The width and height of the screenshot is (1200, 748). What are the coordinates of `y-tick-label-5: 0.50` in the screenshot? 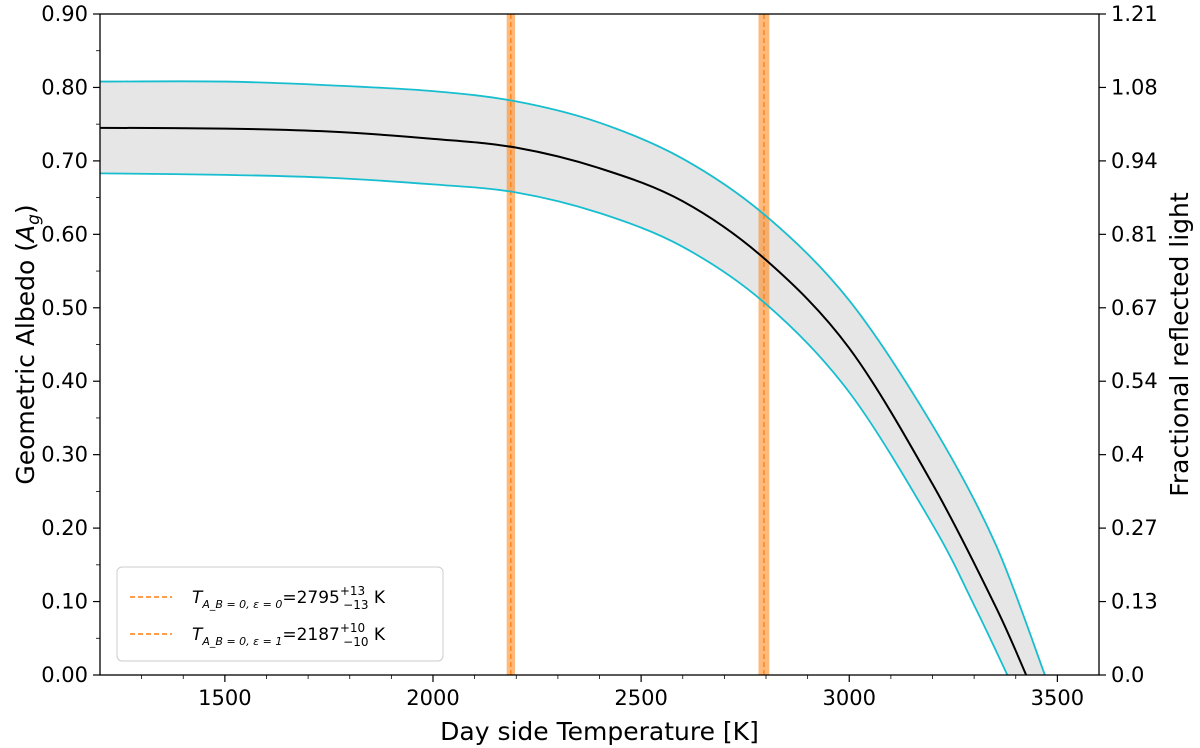 It's located at (64, 308).